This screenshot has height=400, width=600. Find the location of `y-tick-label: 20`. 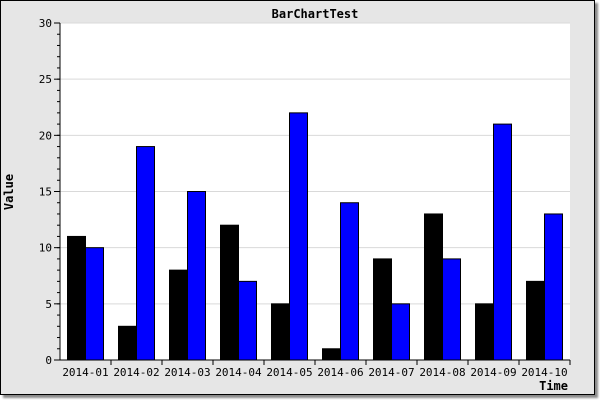

y-tick-label: 20 is located at coordinates (45, 135).